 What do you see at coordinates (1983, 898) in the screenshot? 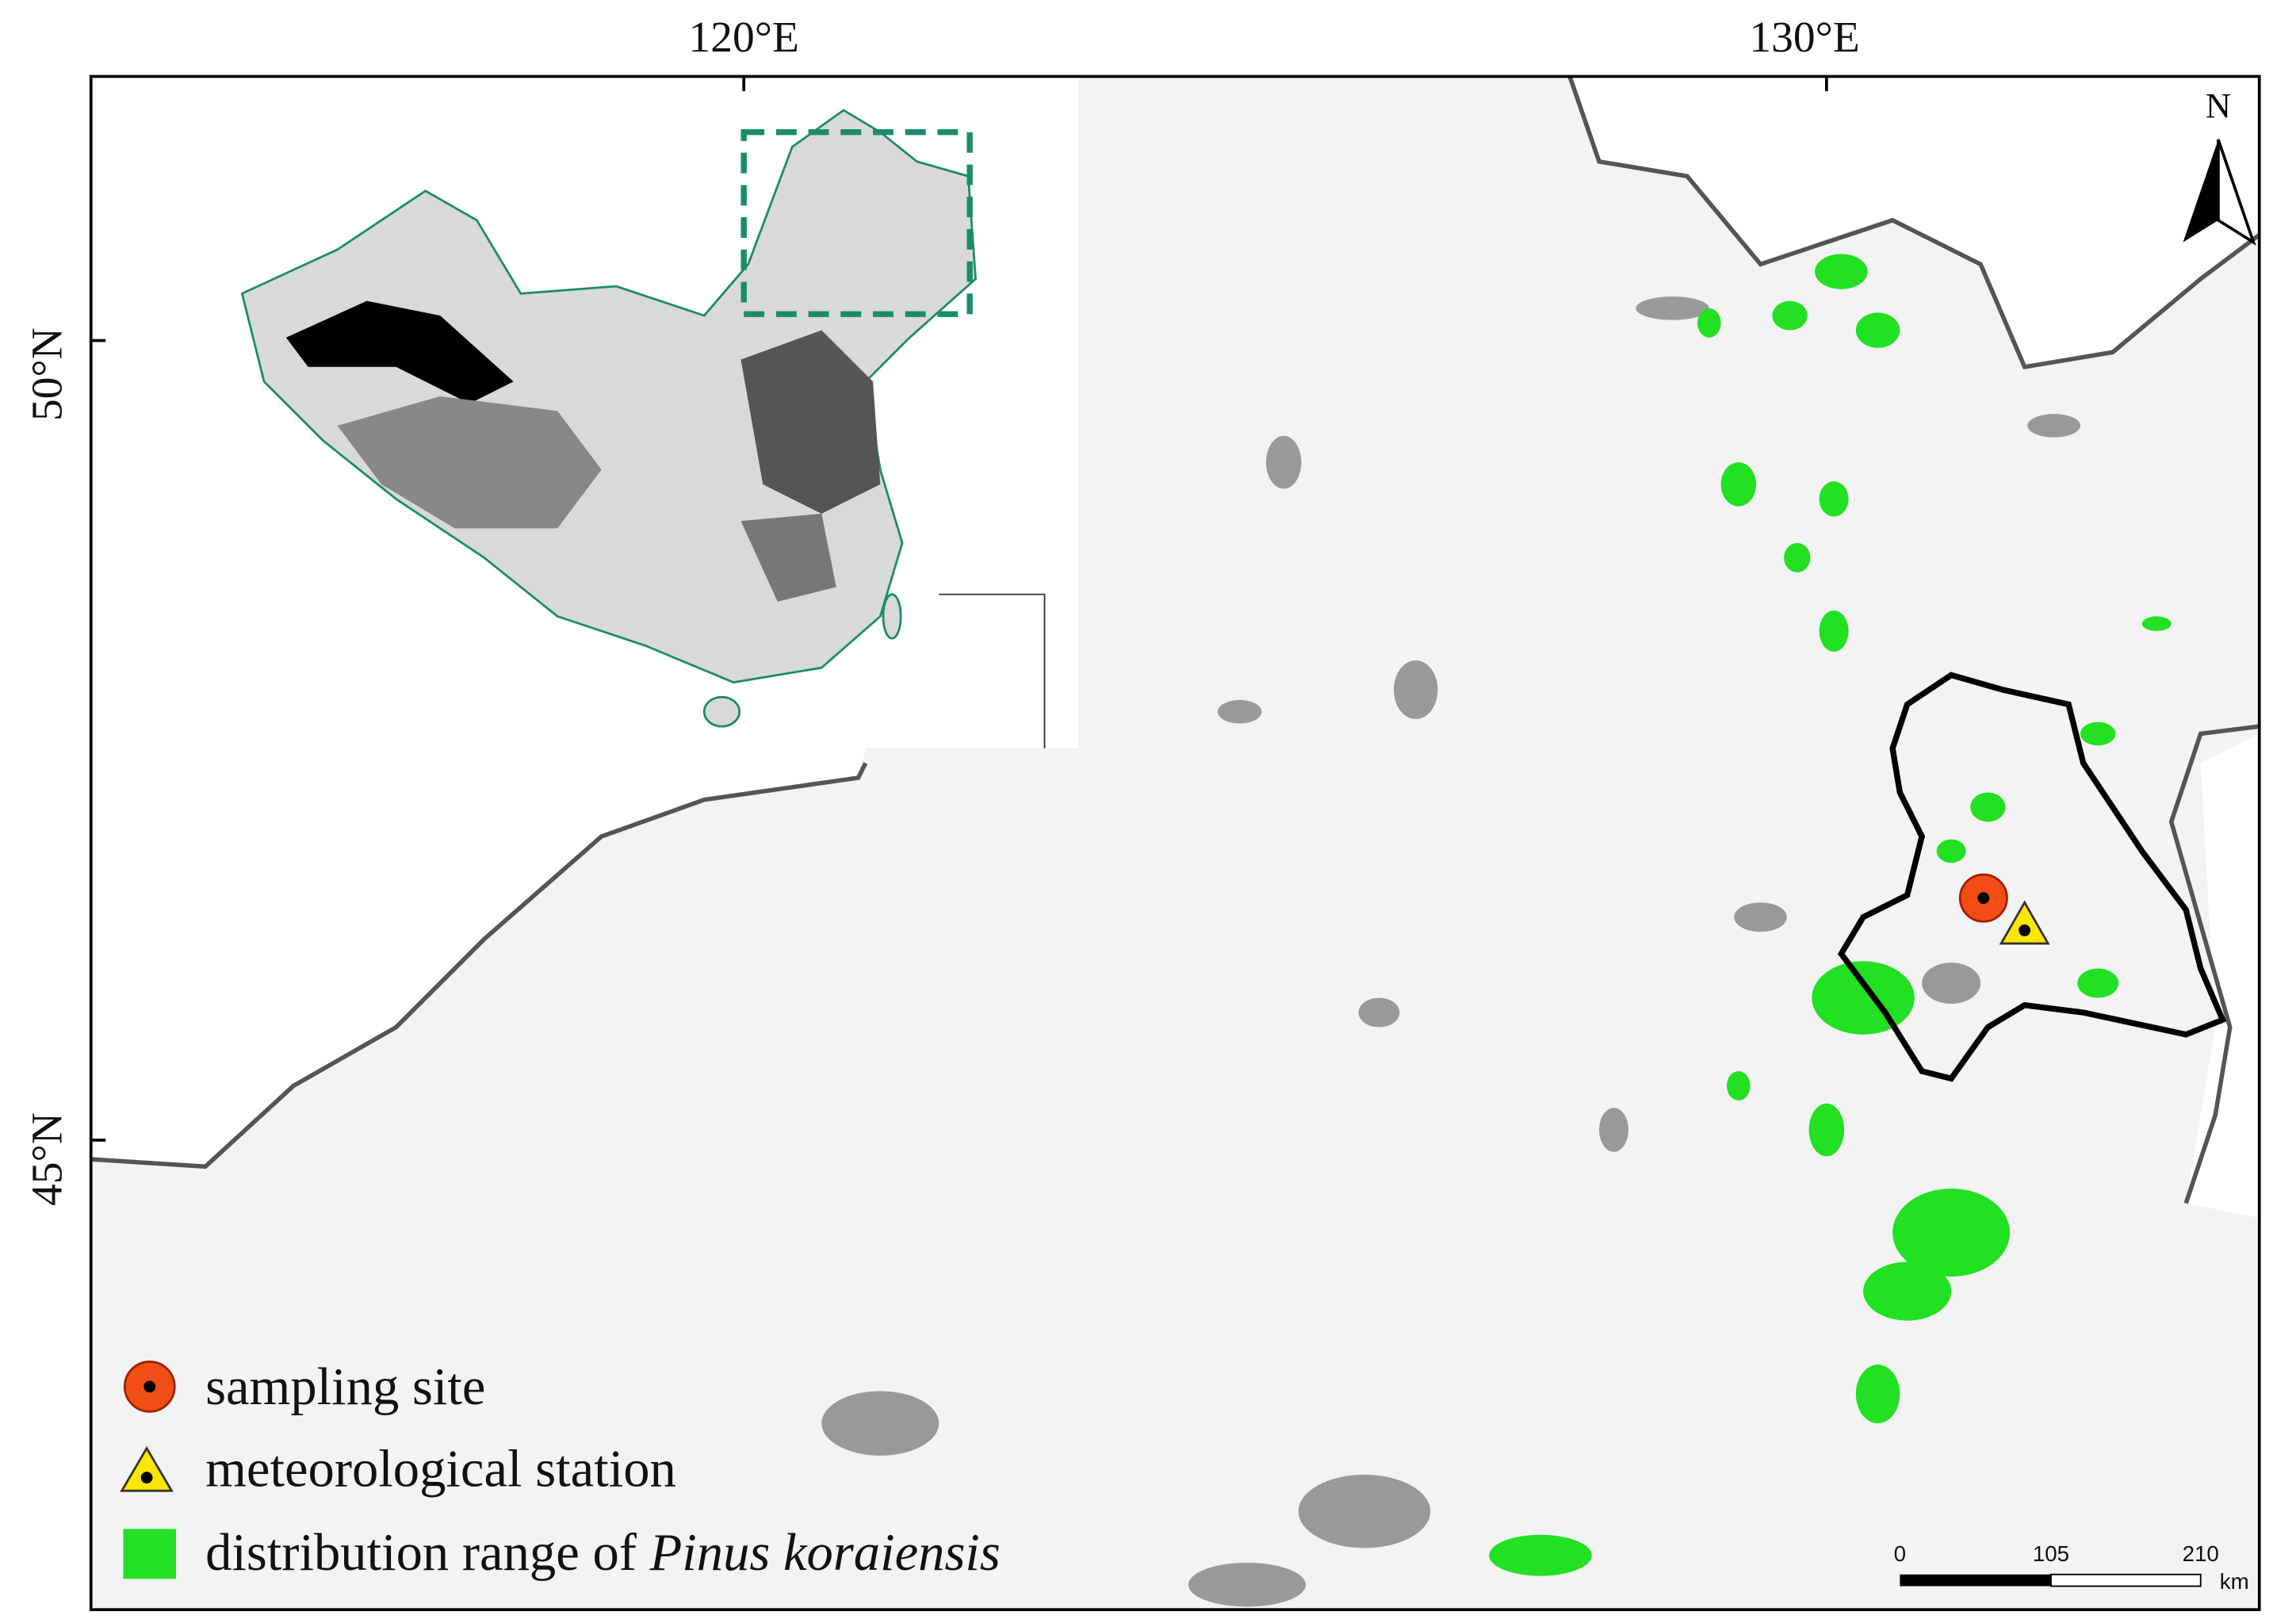
I see `sampling-site-marker` at bounding box center [1983, 898].